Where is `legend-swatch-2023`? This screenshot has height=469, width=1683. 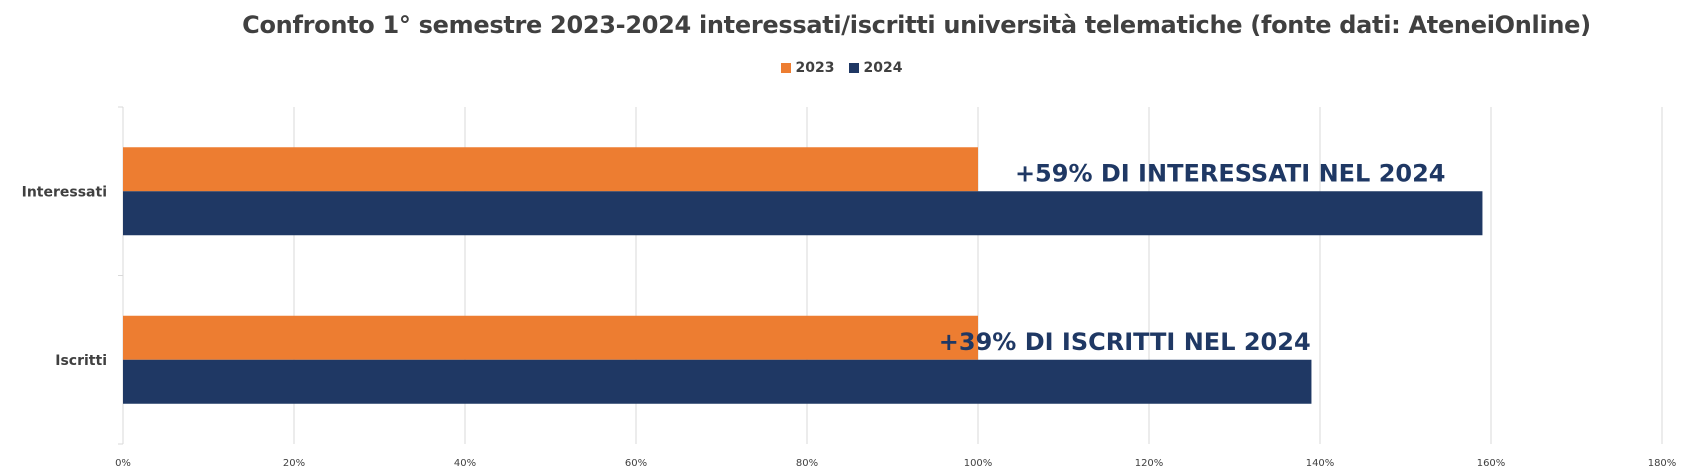 legend-swatch-2023 is located at coordinates (785, 68).